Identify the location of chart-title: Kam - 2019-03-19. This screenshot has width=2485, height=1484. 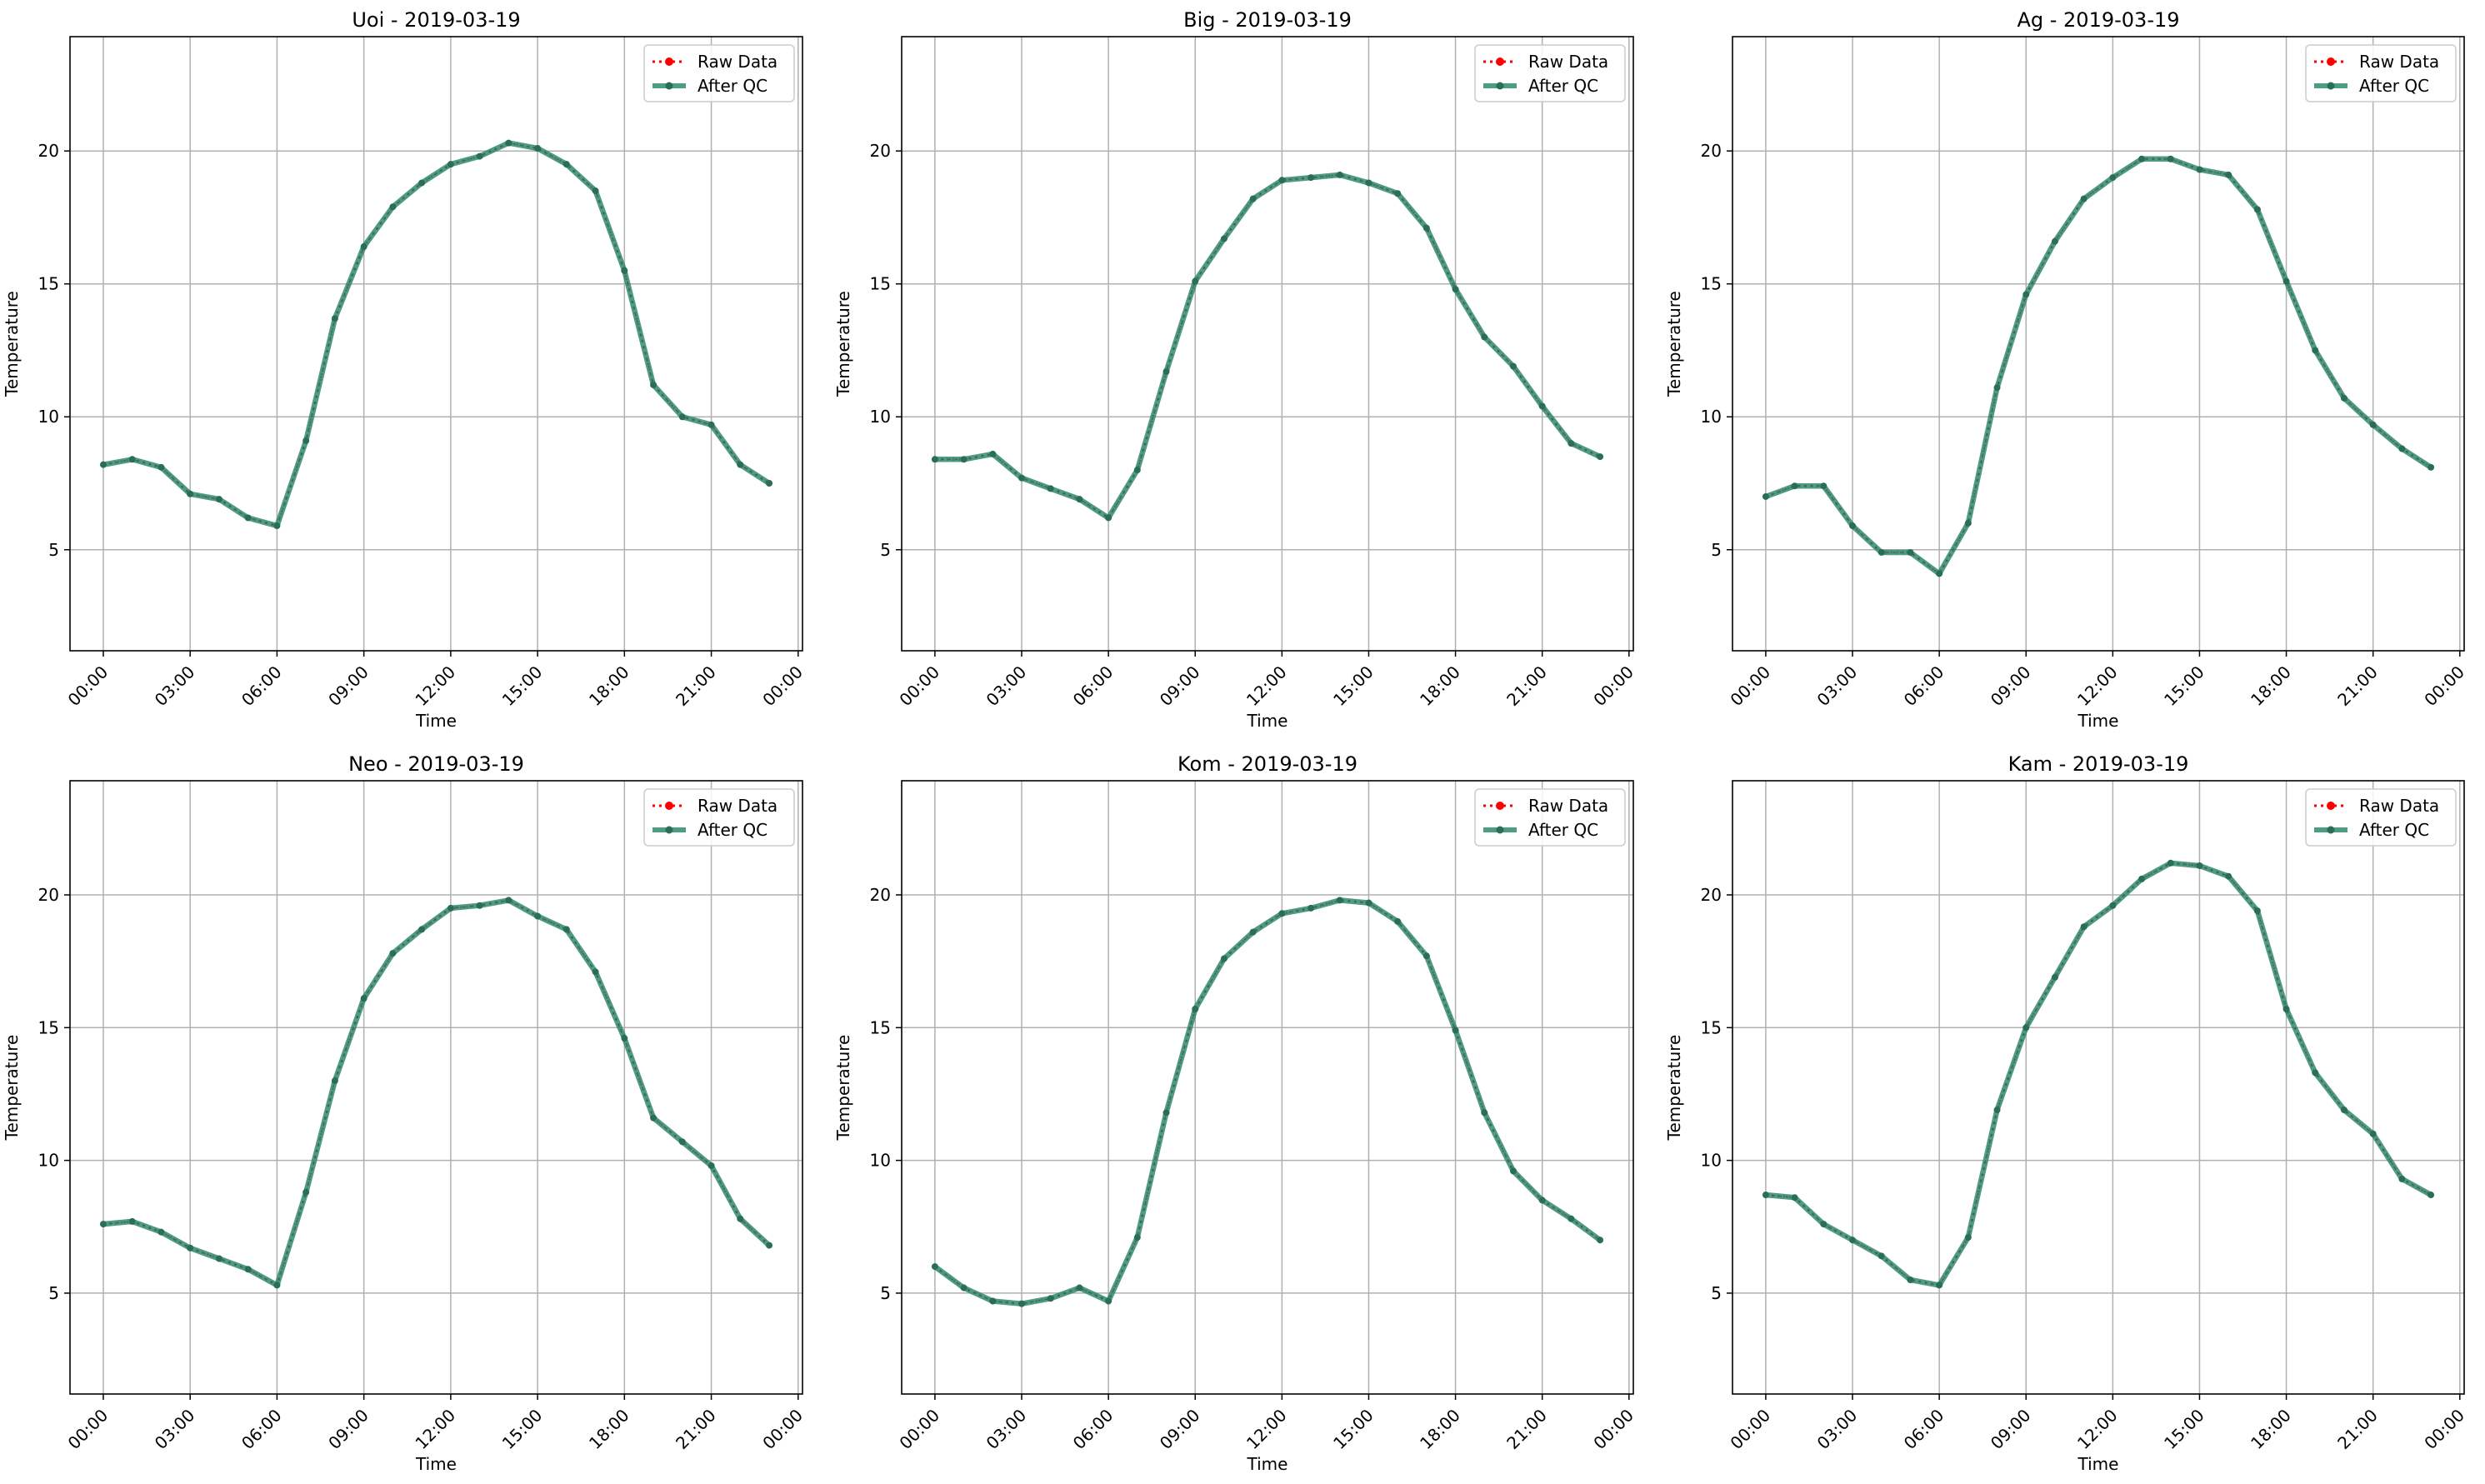
(2098, 764).